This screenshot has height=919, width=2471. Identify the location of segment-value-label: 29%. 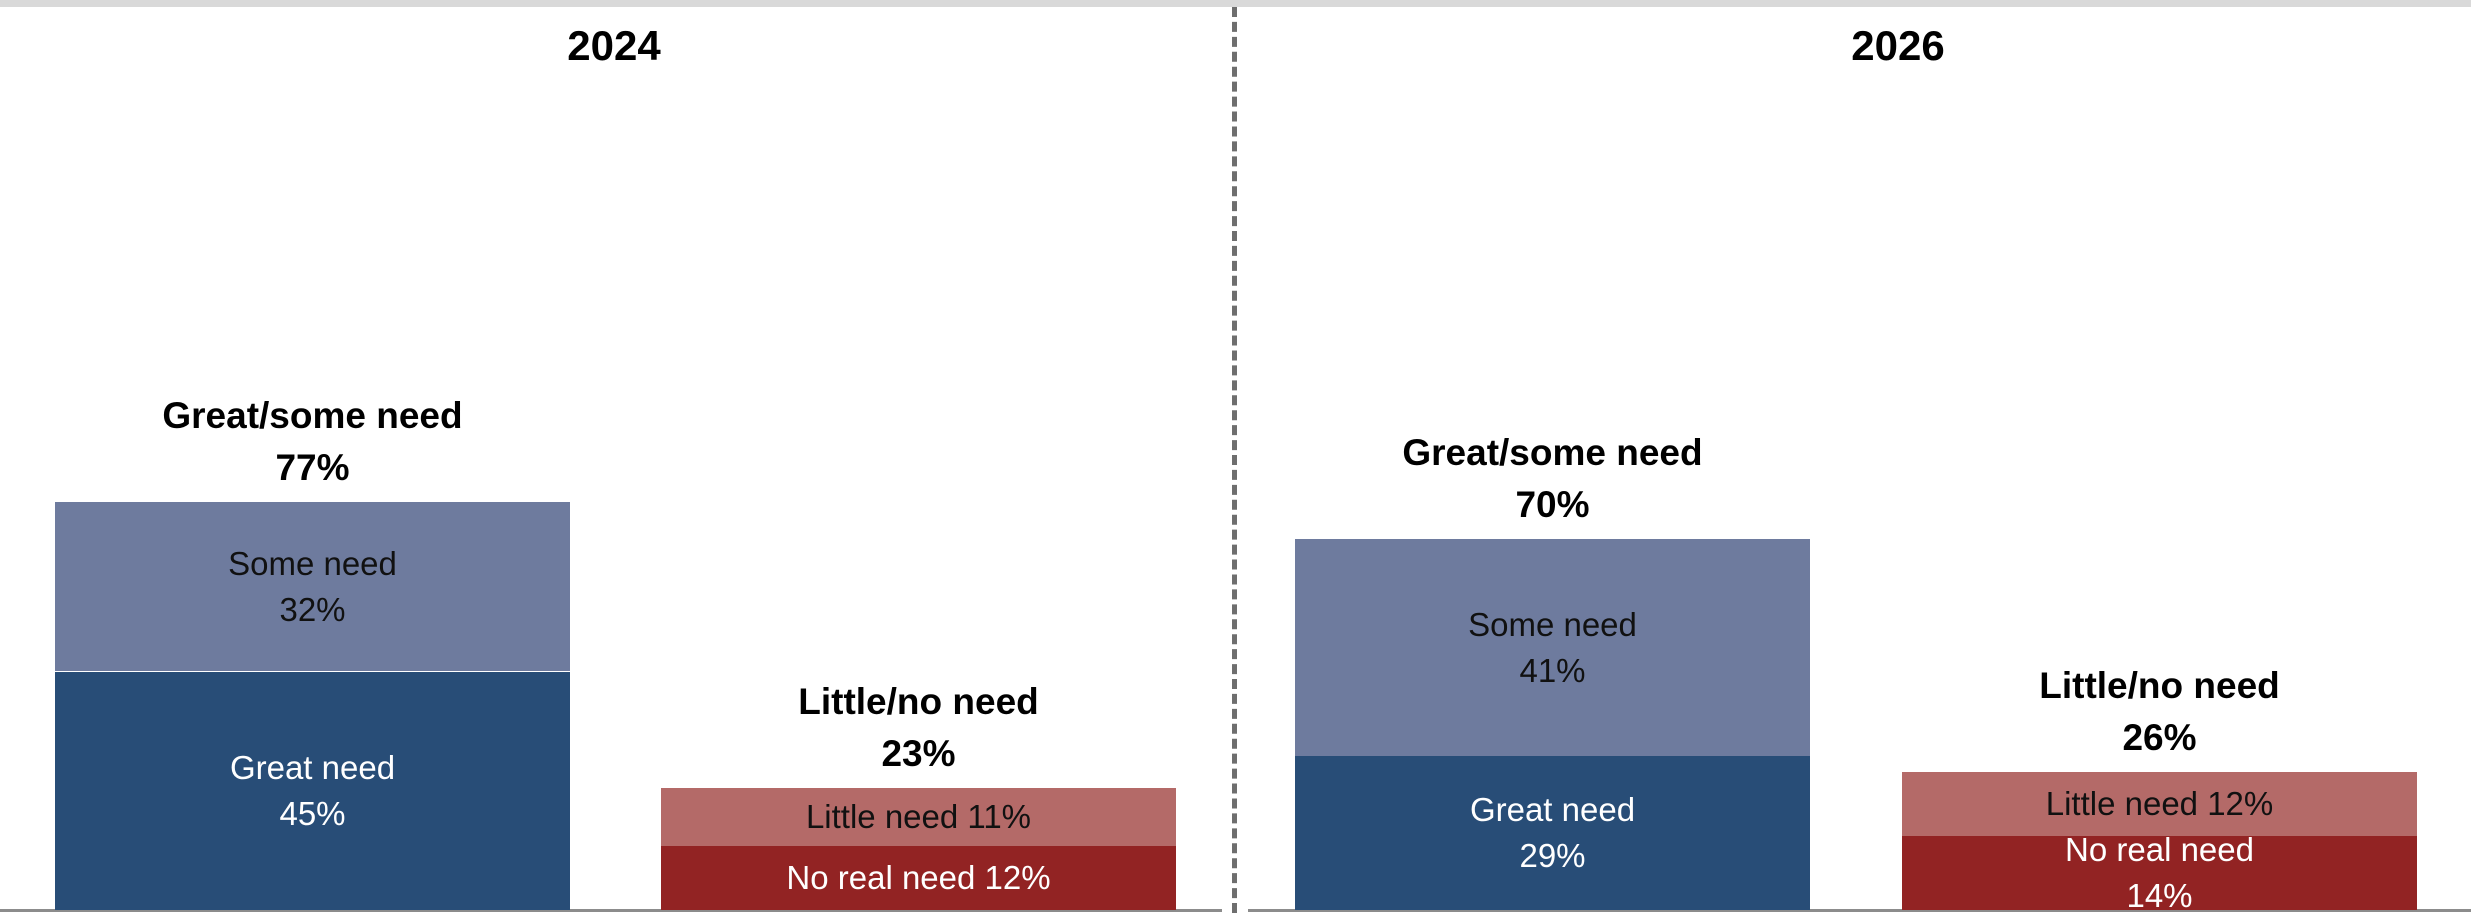
(1552, 856).